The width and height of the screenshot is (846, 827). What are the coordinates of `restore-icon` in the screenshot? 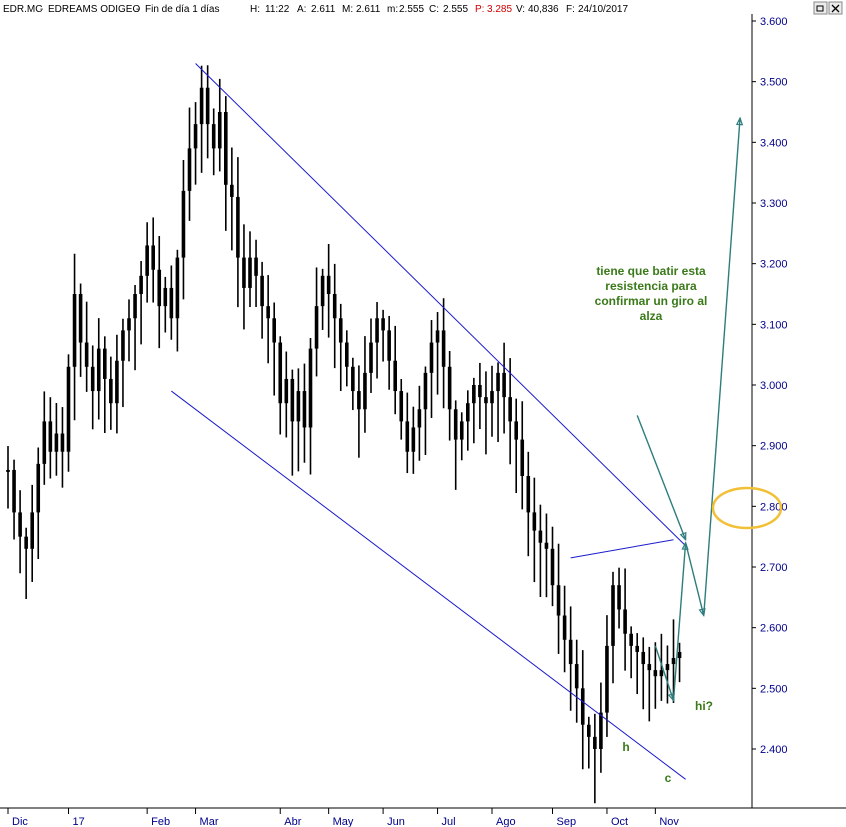 It's located at (820, 8).